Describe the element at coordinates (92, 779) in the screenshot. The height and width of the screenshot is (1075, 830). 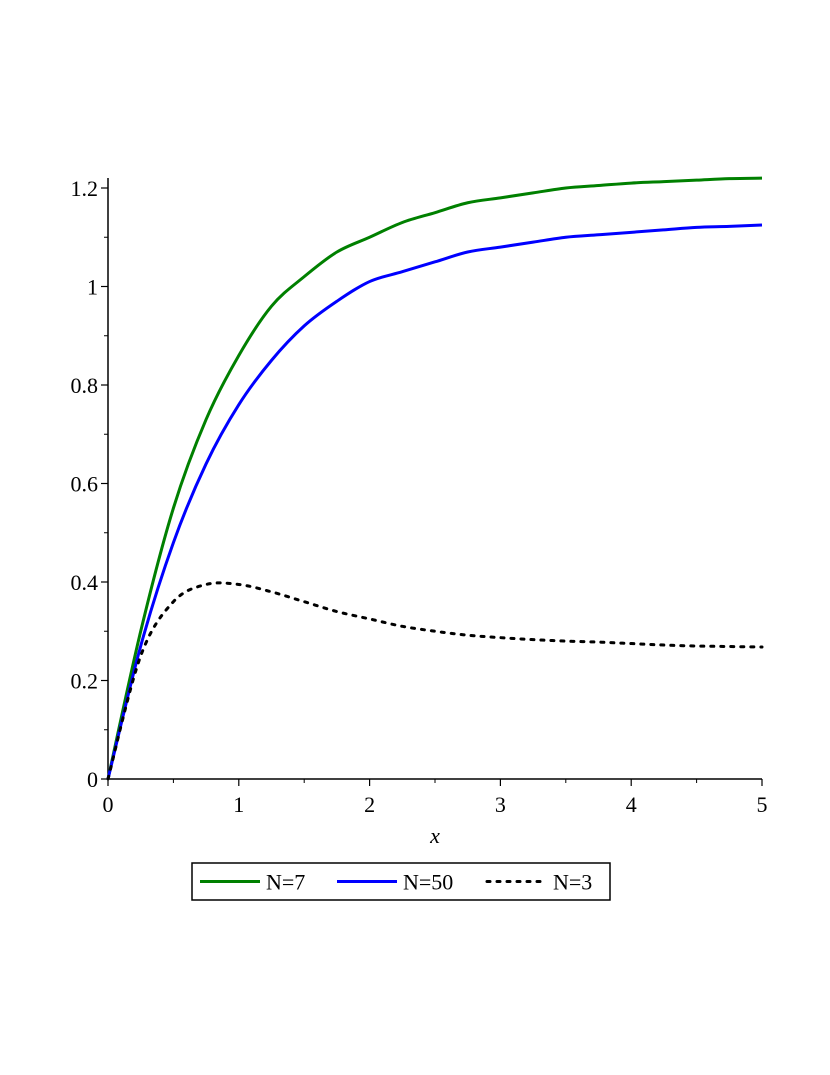
I see `y-tick-label: 0` at that location.